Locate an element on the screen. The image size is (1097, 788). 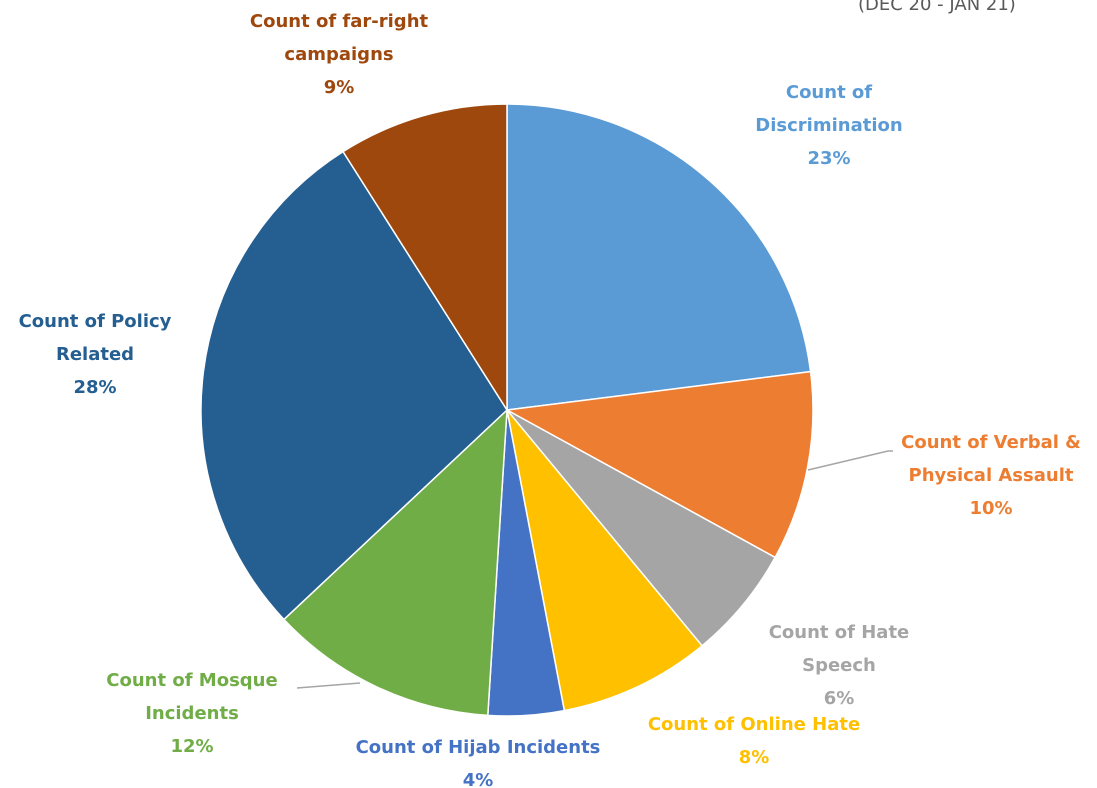
category-label: Count of Discrimination is located at coordinates (829, 109).